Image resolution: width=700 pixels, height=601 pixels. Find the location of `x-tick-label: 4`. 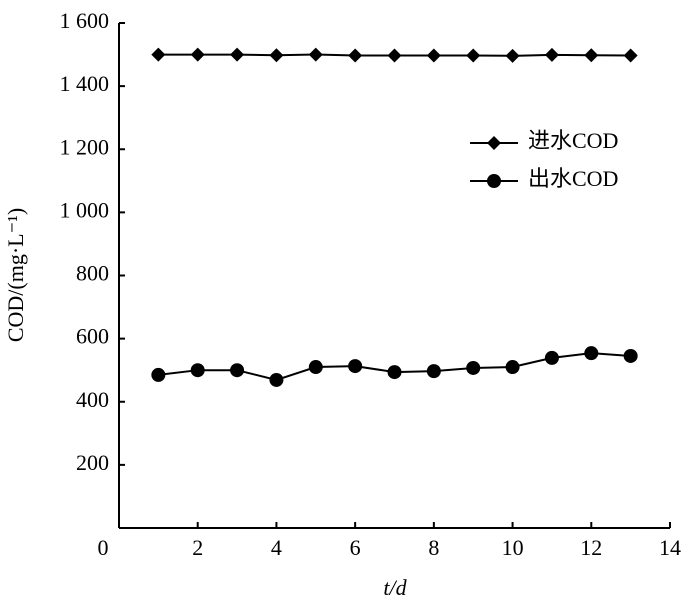

x-tick-label: 4 is located at coordinates (276, 547).